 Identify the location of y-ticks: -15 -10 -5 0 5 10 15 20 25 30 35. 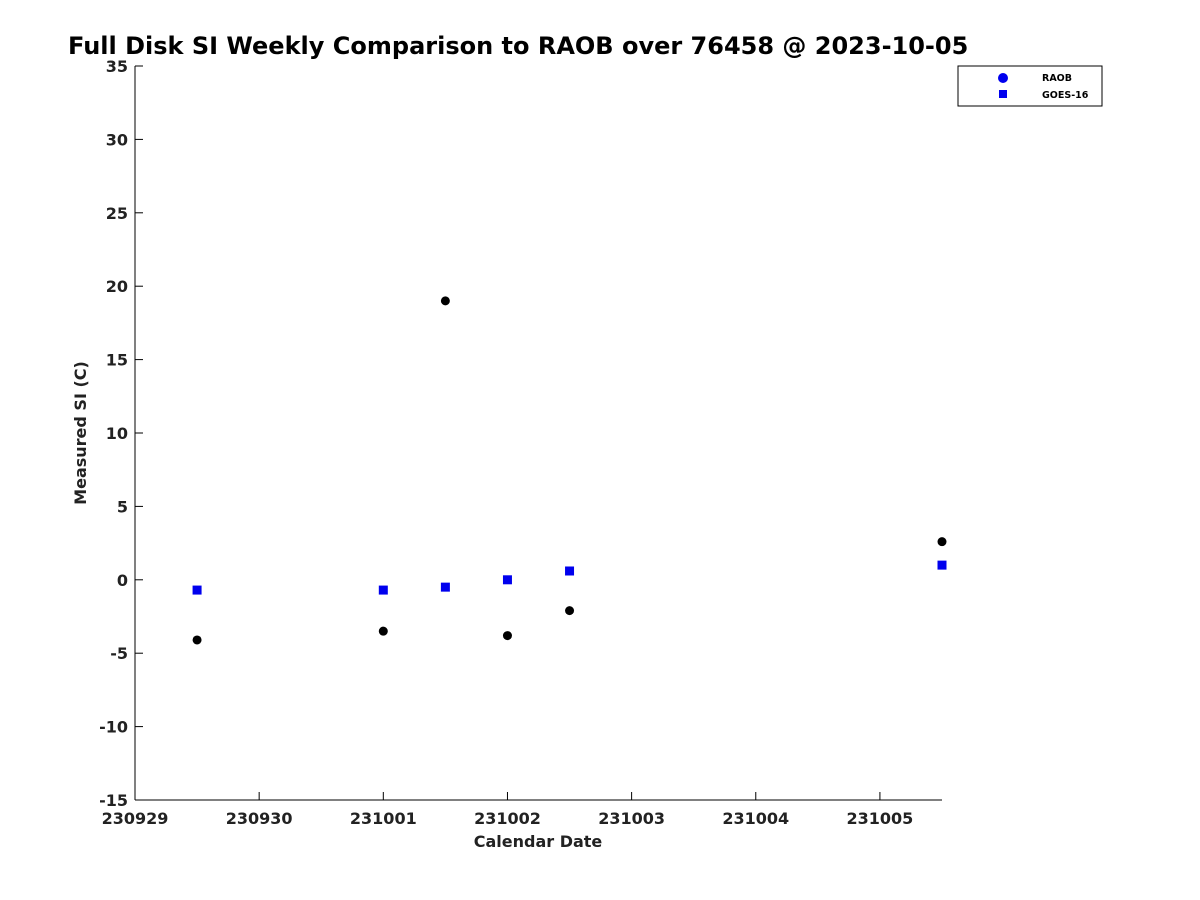
(121, 433).